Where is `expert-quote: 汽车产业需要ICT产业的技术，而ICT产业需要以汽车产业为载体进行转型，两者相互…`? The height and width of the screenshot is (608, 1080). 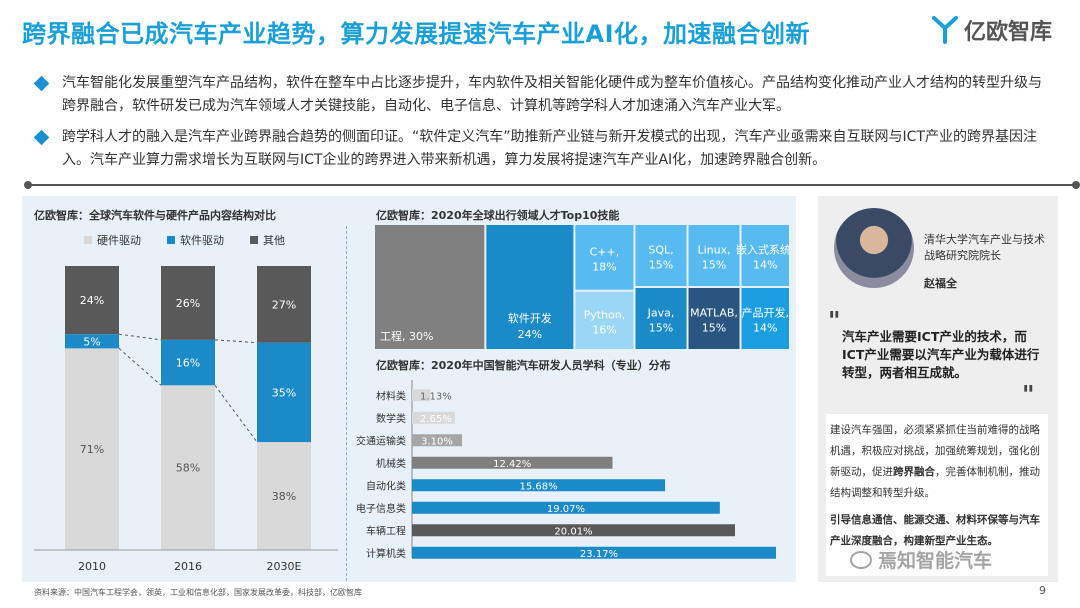
expert-quote: 汽车产业需要ICT产业的技术，而ICT产业需要以汽车产业为载体进行转型，两者相互… is located at coordinates (941, 354).